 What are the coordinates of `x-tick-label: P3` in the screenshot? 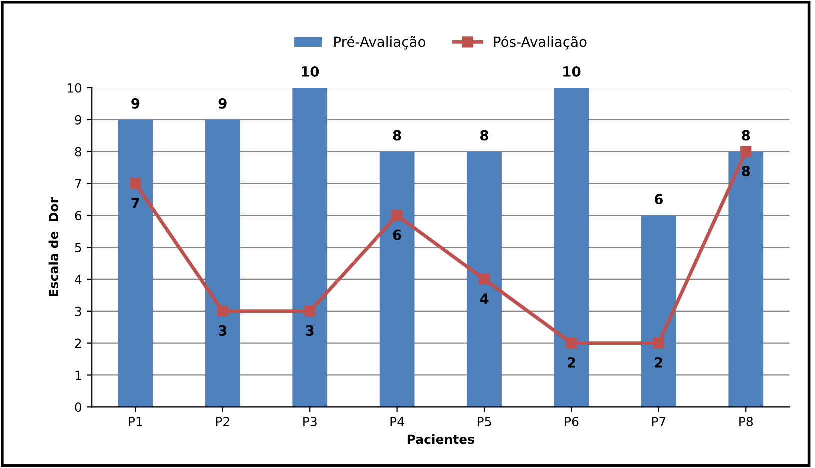 It's located at (310, 422).